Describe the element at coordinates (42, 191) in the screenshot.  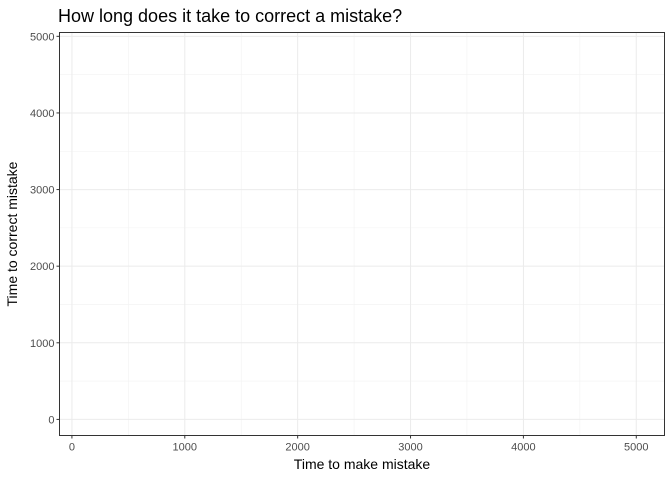
I see `y-tick-label: 3000` at that location.